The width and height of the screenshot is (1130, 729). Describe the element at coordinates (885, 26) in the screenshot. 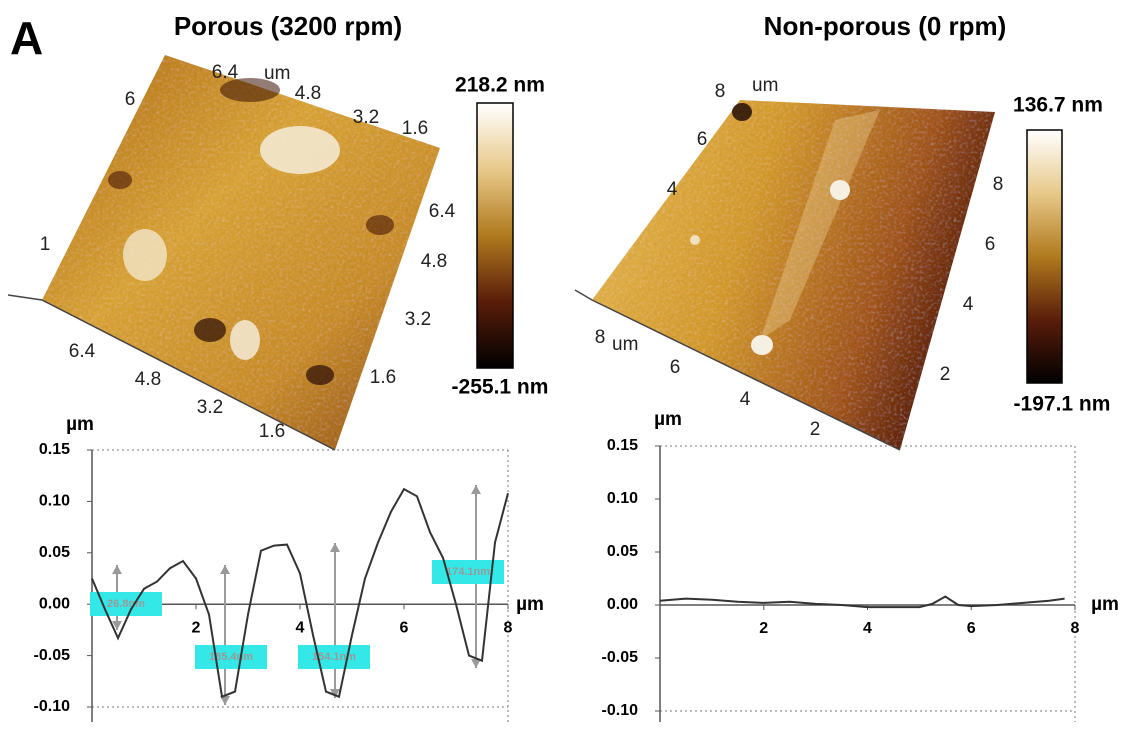

I see `image-title: Non-porous (0 rpm)` at that location.